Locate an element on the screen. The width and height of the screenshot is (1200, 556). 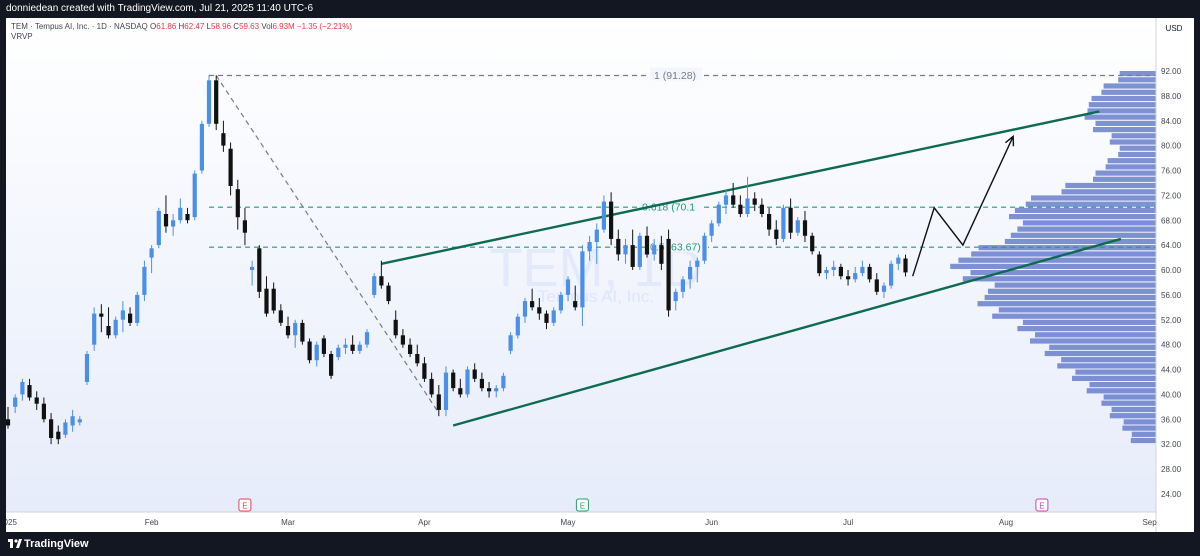
symbol-name: TEM · Tempus AI, Inc. · 1D · NASDAQ is located at coordinates (79, 26).